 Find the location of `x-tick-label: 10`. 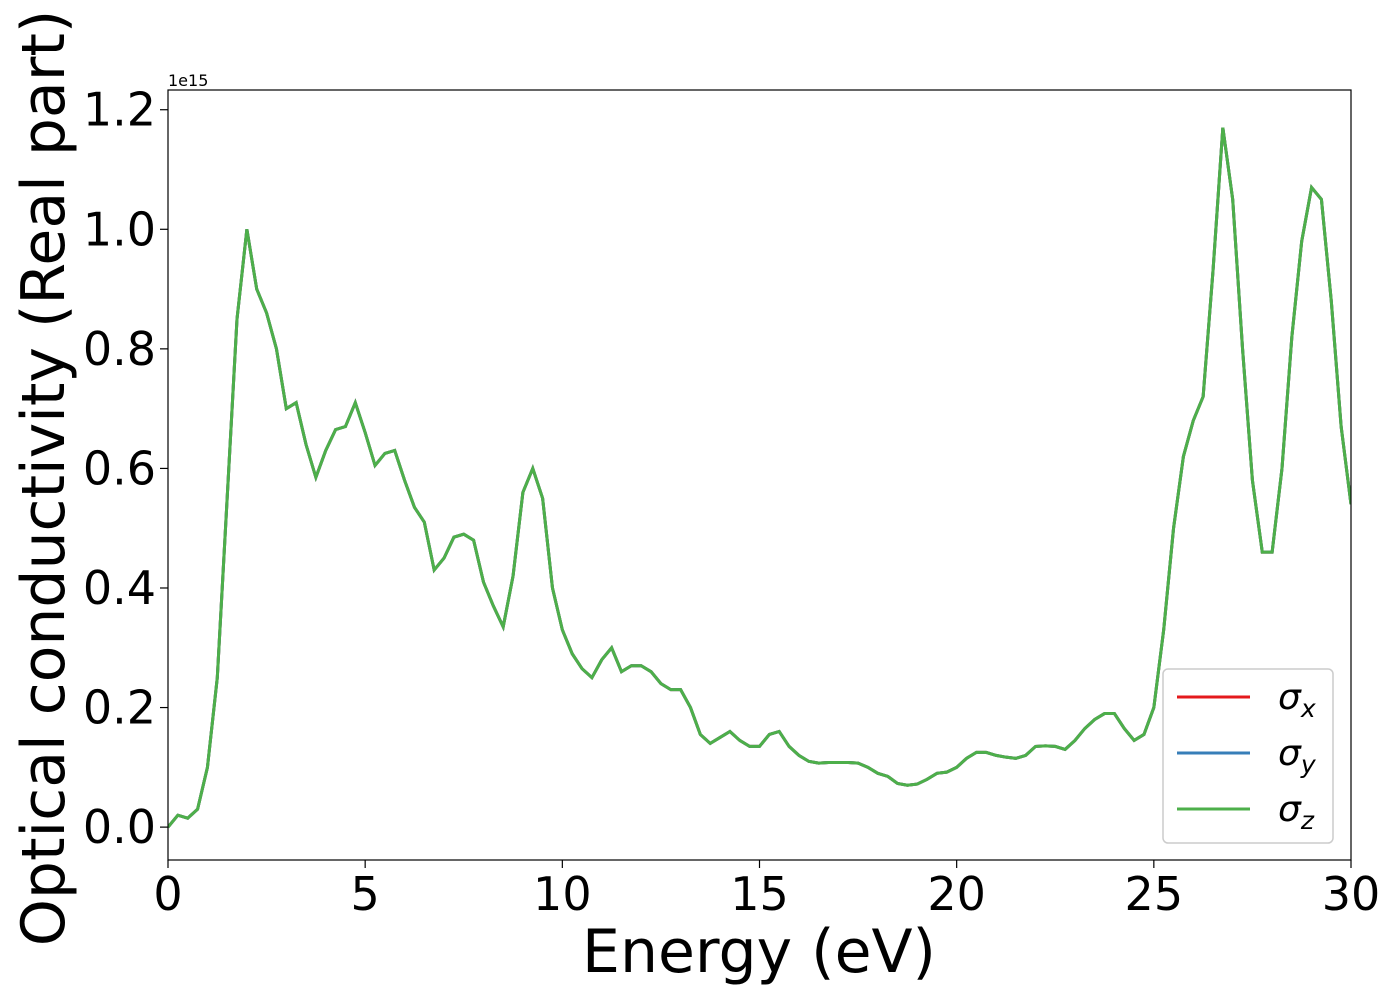

x-tick-label: 10 is located at coordinates (562, 894).